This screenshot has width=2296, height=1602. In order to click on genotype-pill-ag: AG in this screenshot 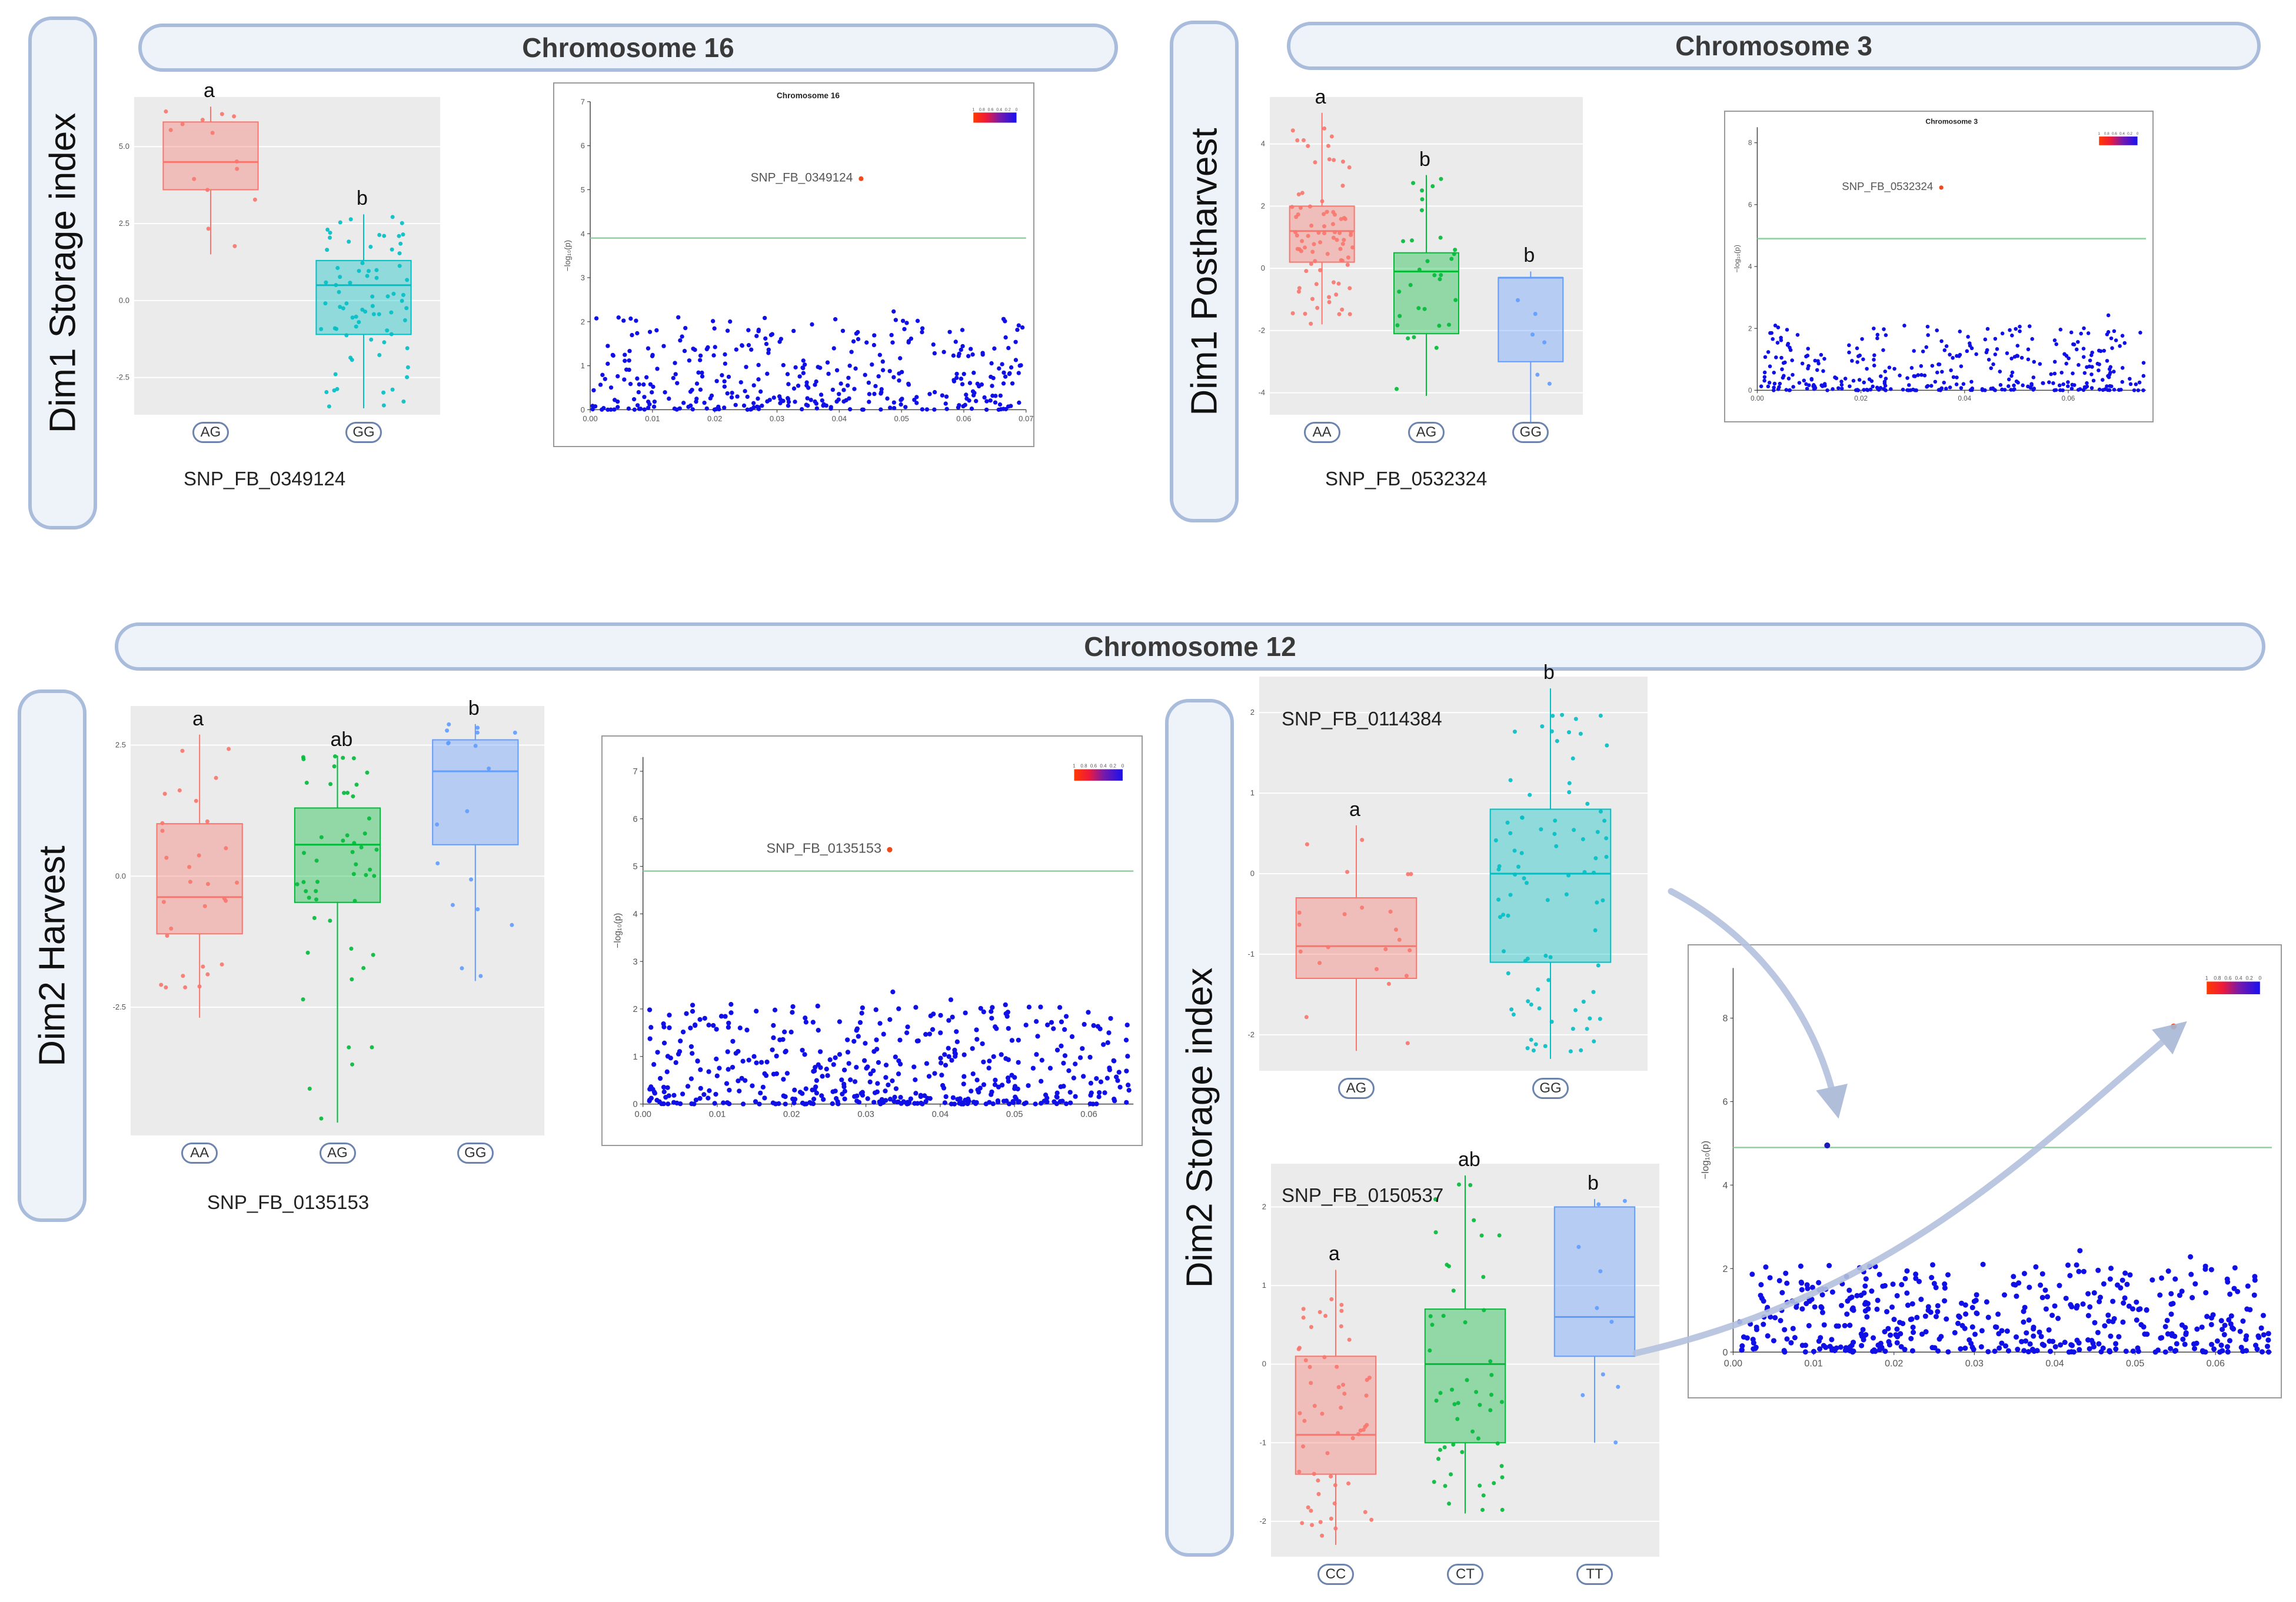, I will do `click(211, 432)`.